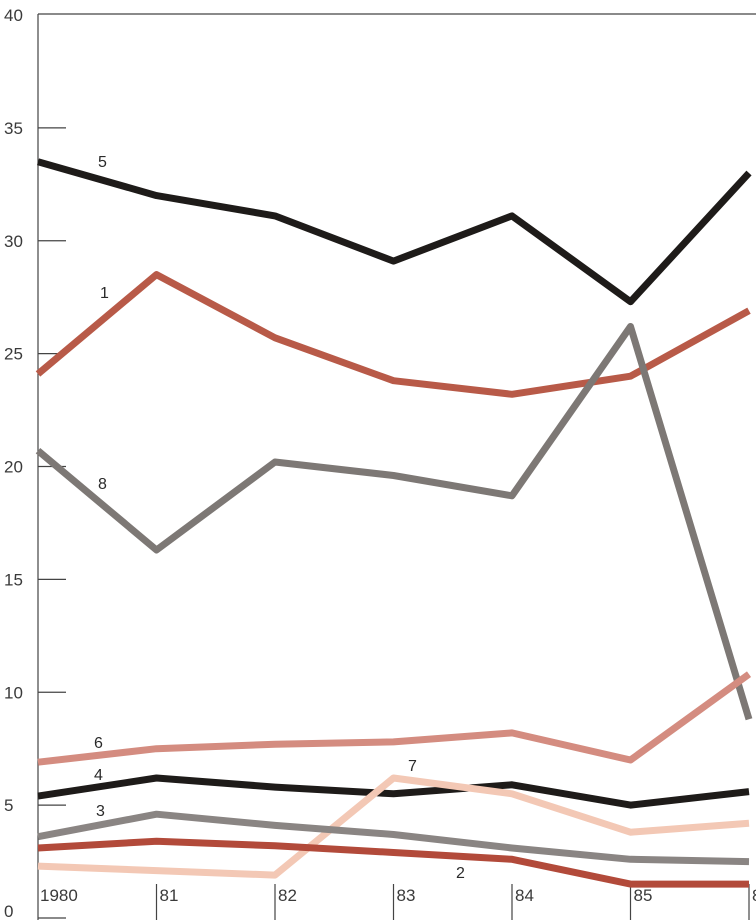  What do you see at coordinates (169, 895) in the screenshot?
I see `x-tick-label: 81` at bounding box center [169, 895].